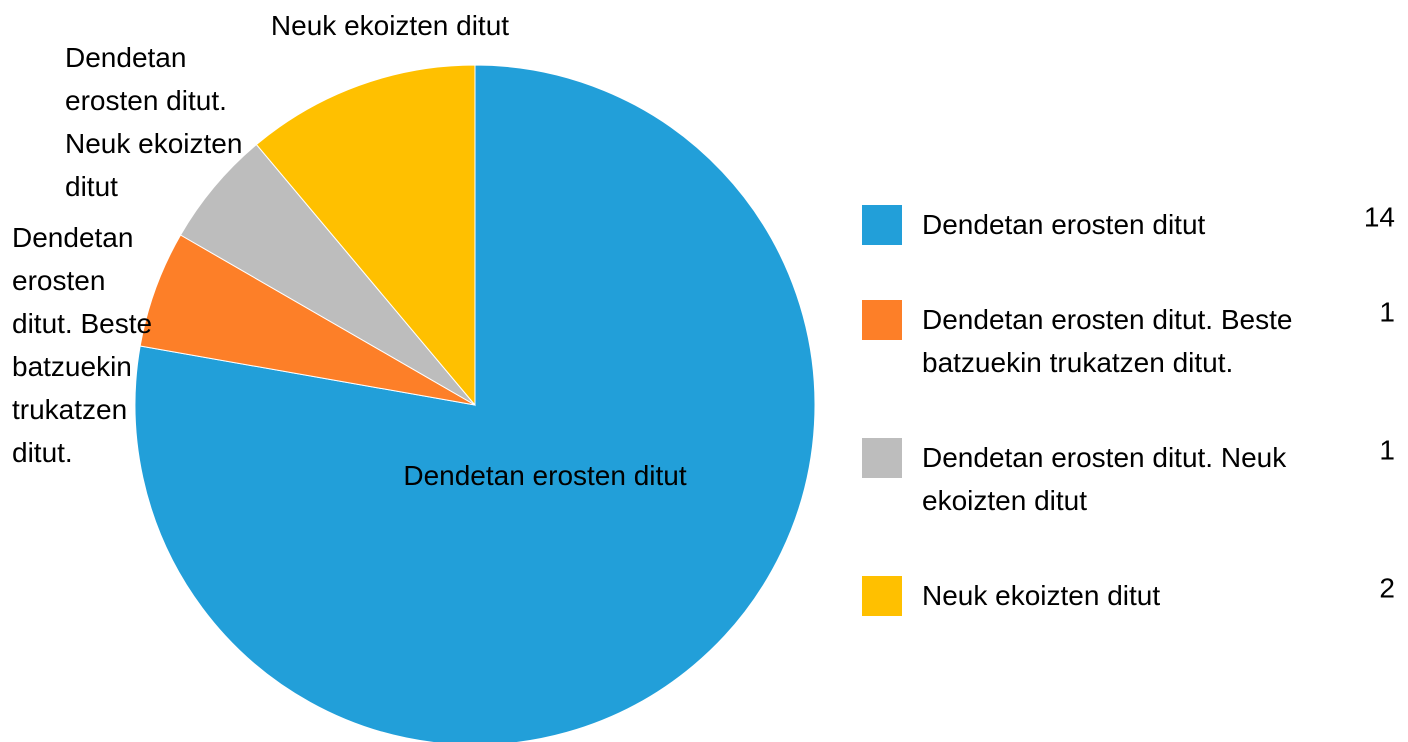 This screenshot has width=1408, height=742. Describe the element at coordinates (1041, 595) in the screenshot. I see `legend-label: Neuk ekoizten ditut` at that location.